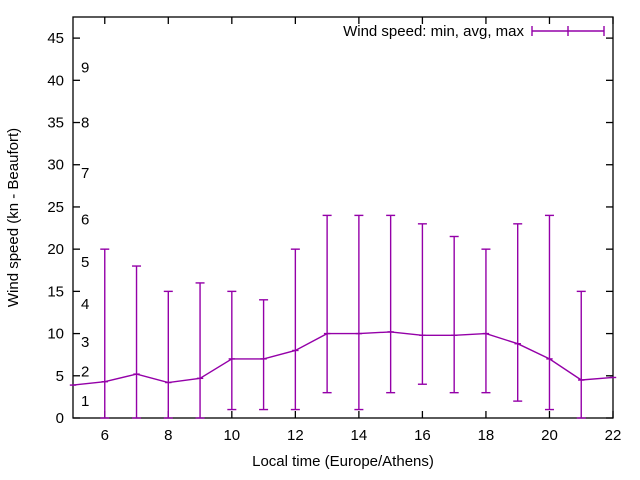 The height and width of the screenshot is (480, 640). Describe the element at coordinates (55, 80) in the screenshot. I see `y-tick-label: 40` at that location.